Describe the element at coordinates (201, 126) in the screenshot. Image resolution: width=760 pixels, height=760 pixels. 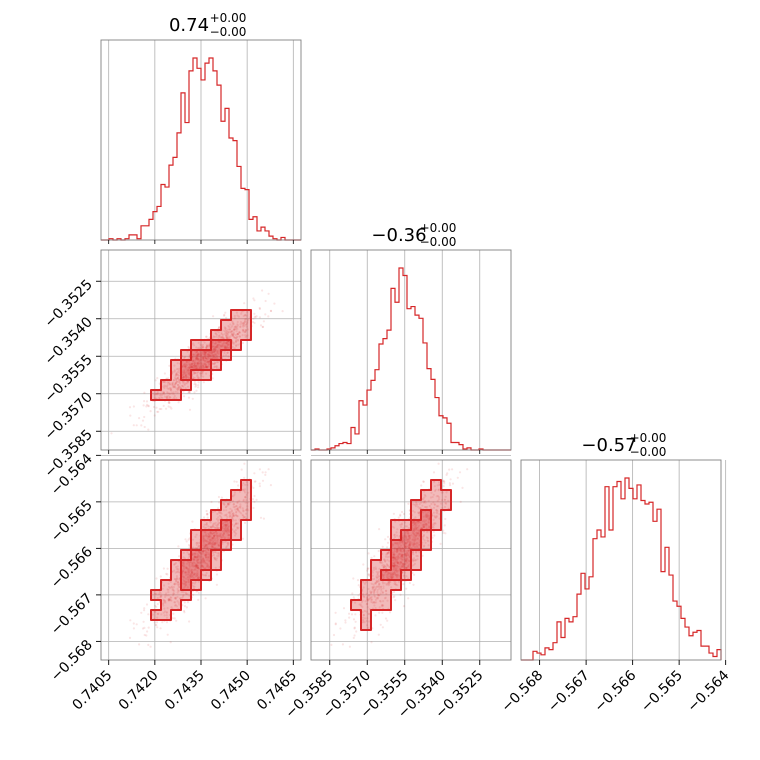
I see `hist-panel-0: 0.74 +0.00−0.00` at that location.